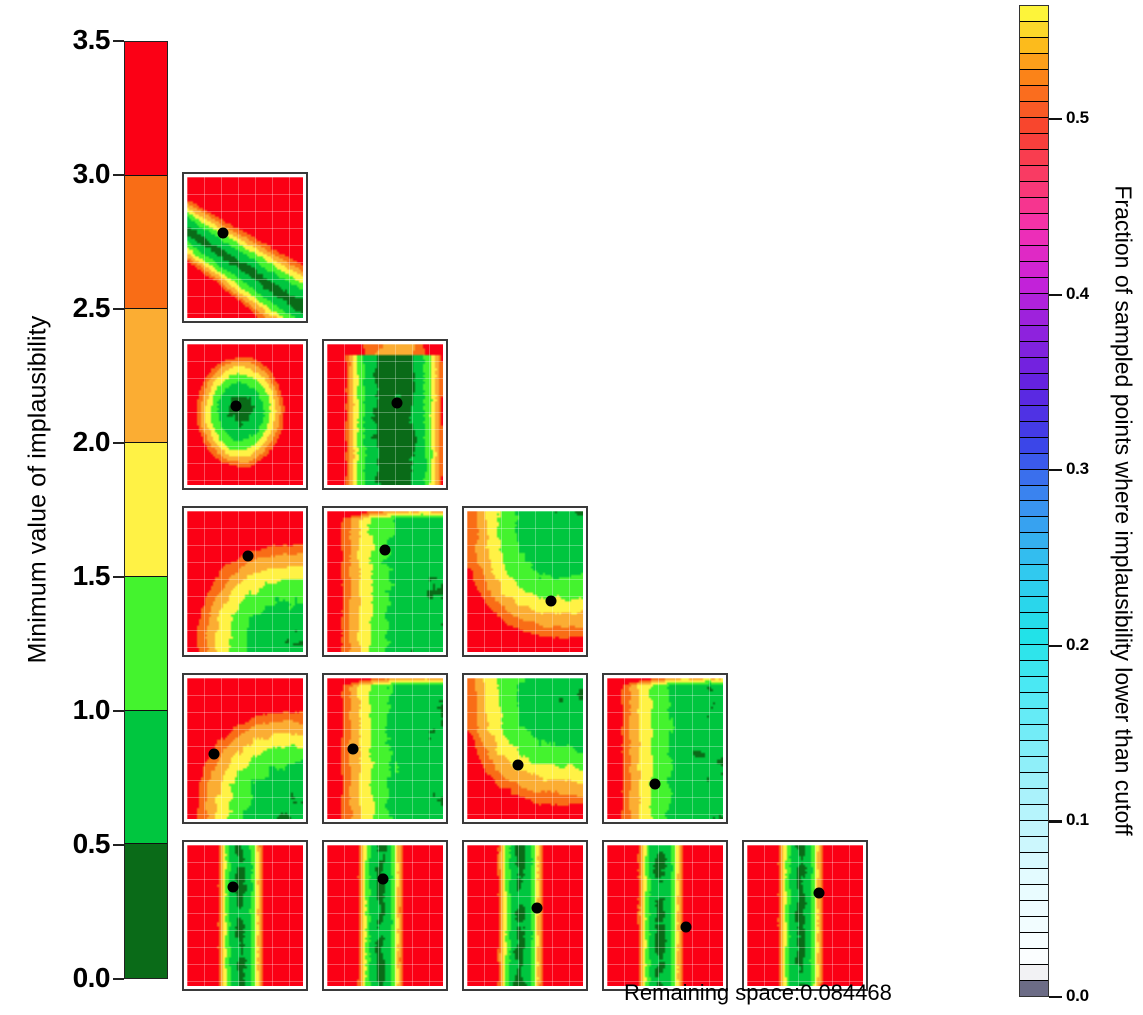 This screenshot has width=1143, height=1015. What do you see at coordinates (1077, 644) in the screenshot?
I see `tick-label: 0.2` at bounding box center [1077, 644].